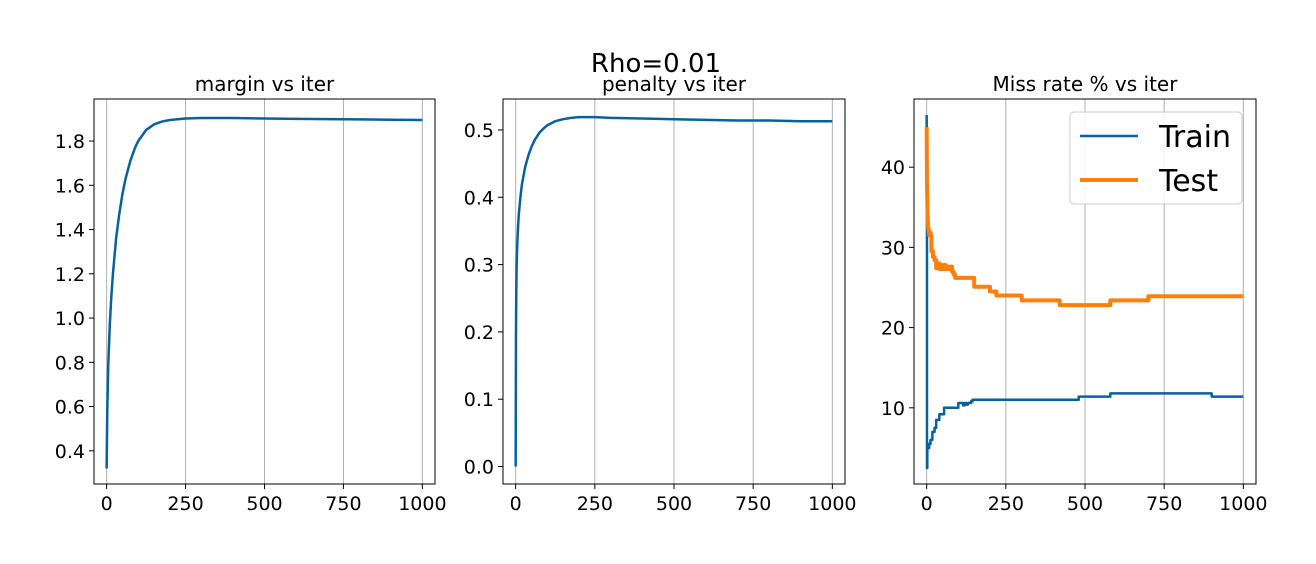  I want to click on ax2-legend-label-test: Test, so click(1188, 181).